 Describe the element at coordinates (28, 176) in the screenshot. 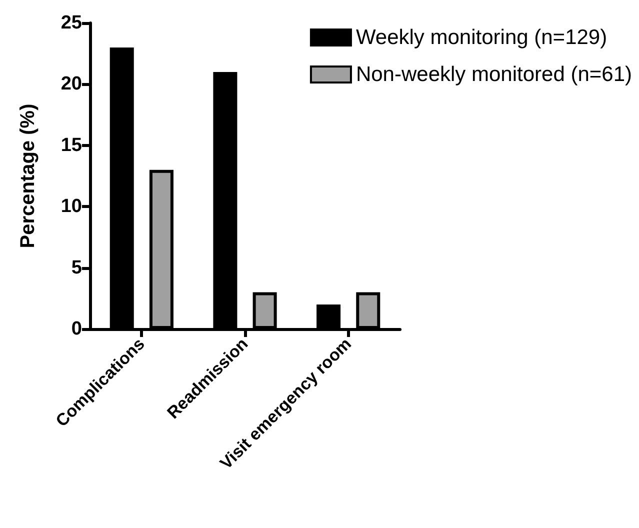

I see `y-axis-title: Percentage (%)` at that location.